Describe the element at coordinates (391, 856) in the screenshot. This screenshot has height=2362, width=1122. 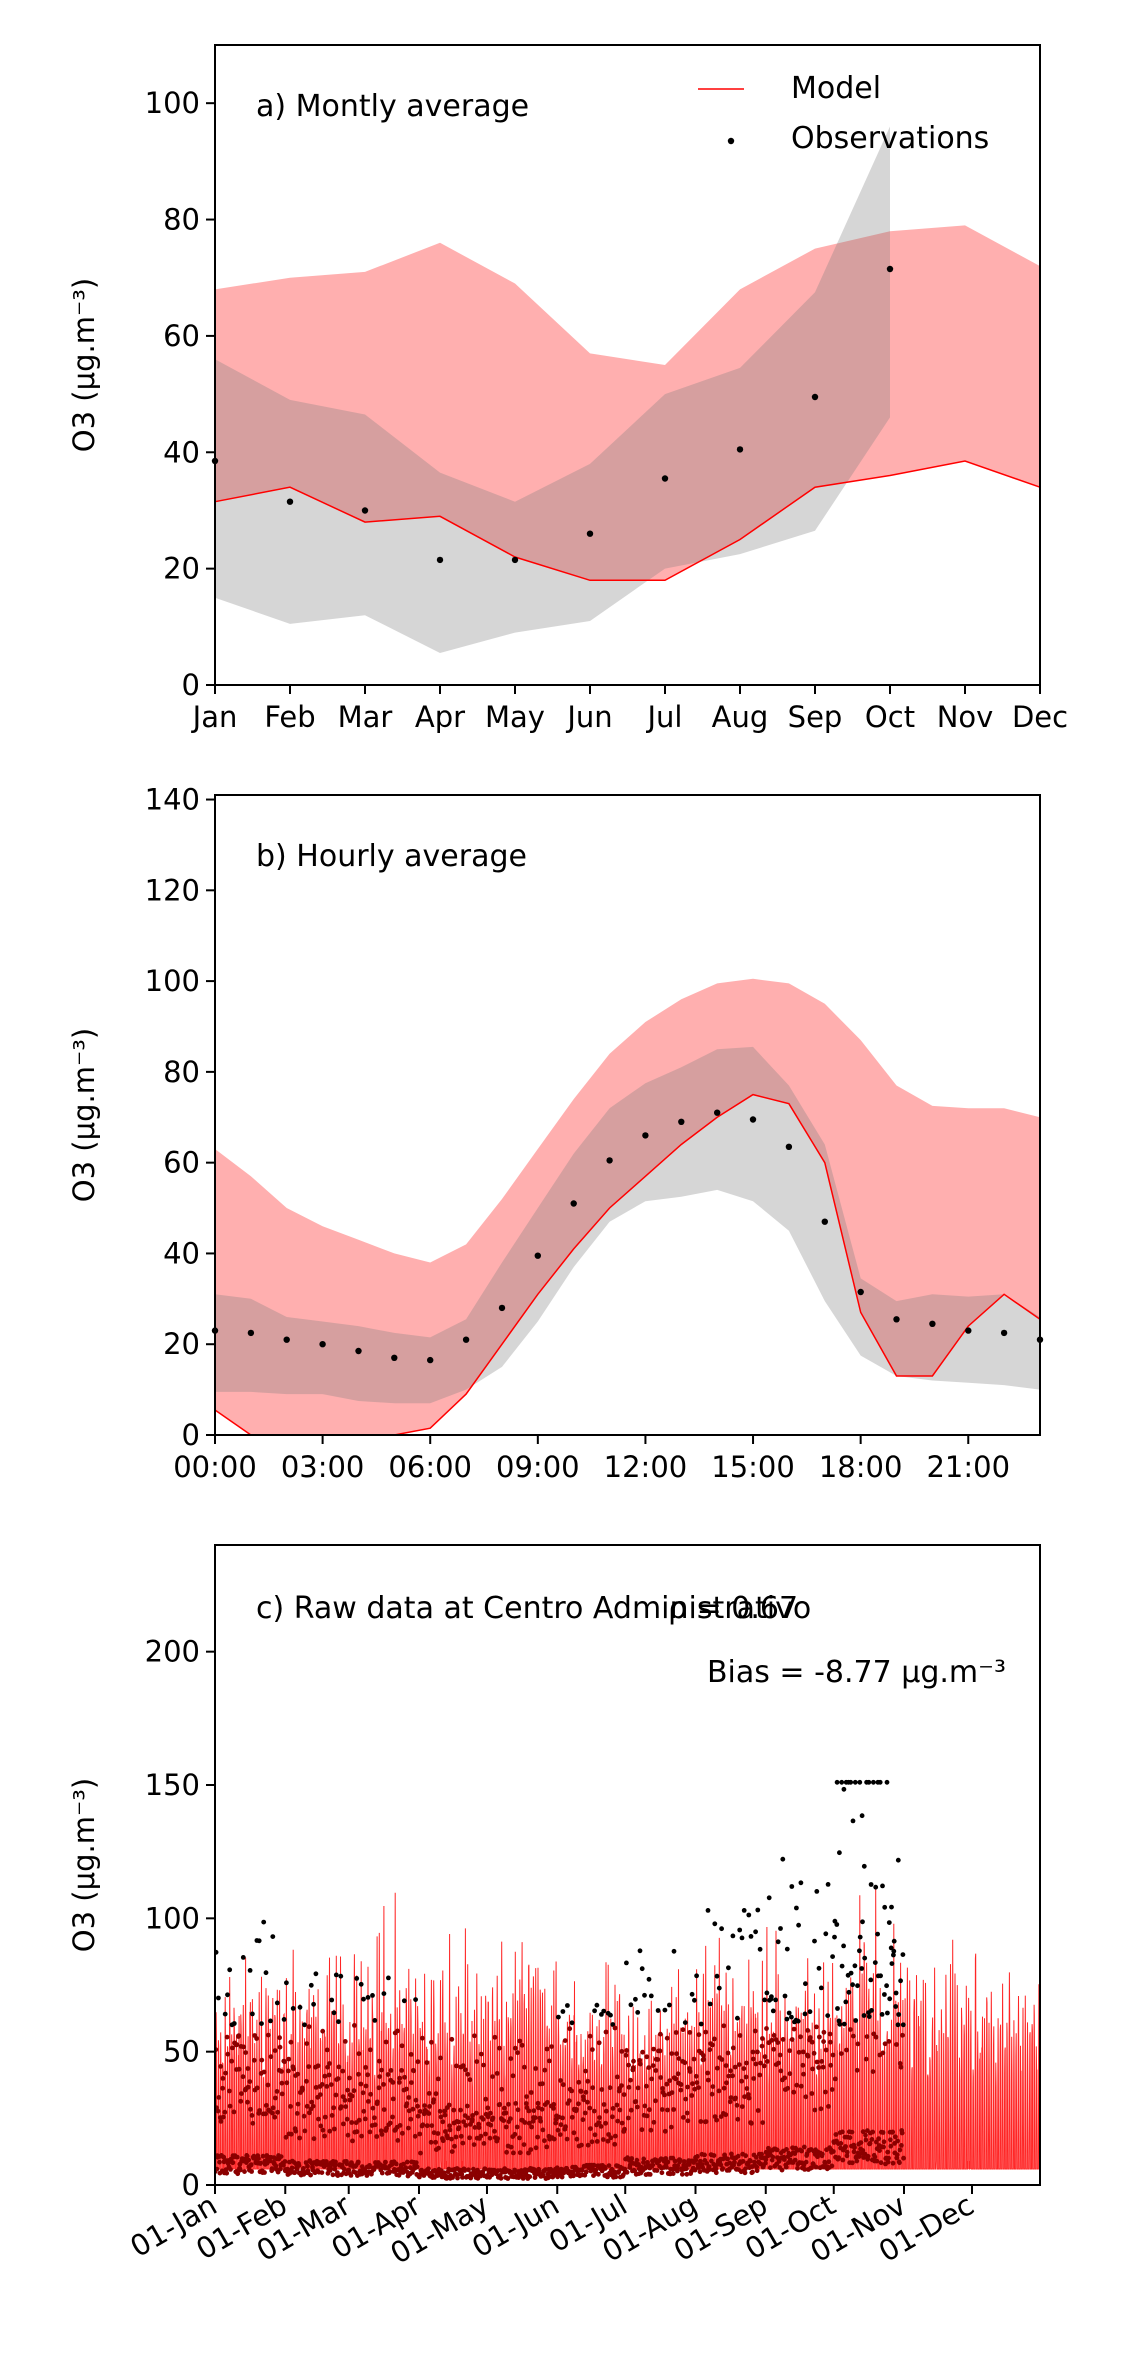
I see `panel-b-title: b) Hourly average` at that location.